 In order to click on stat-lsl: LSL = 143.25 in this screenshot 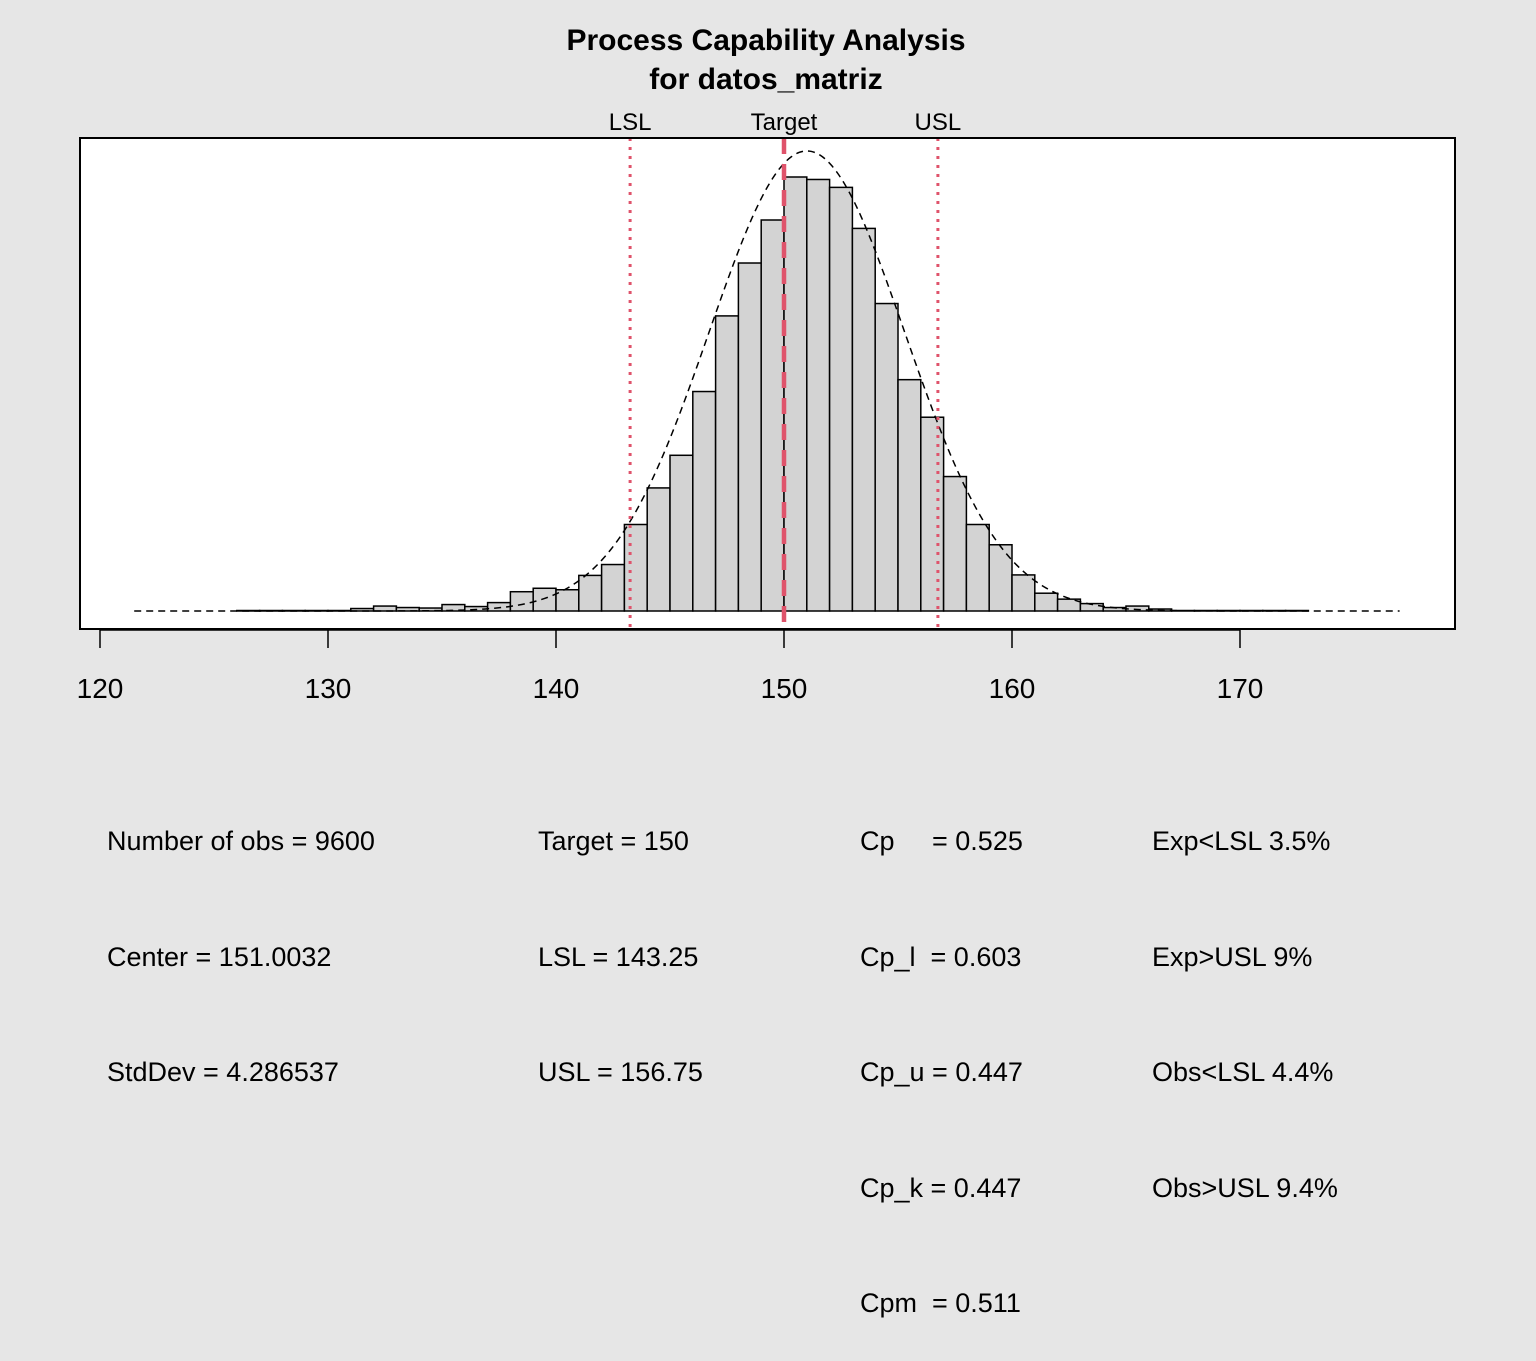, I will do `click(618, 956)`.